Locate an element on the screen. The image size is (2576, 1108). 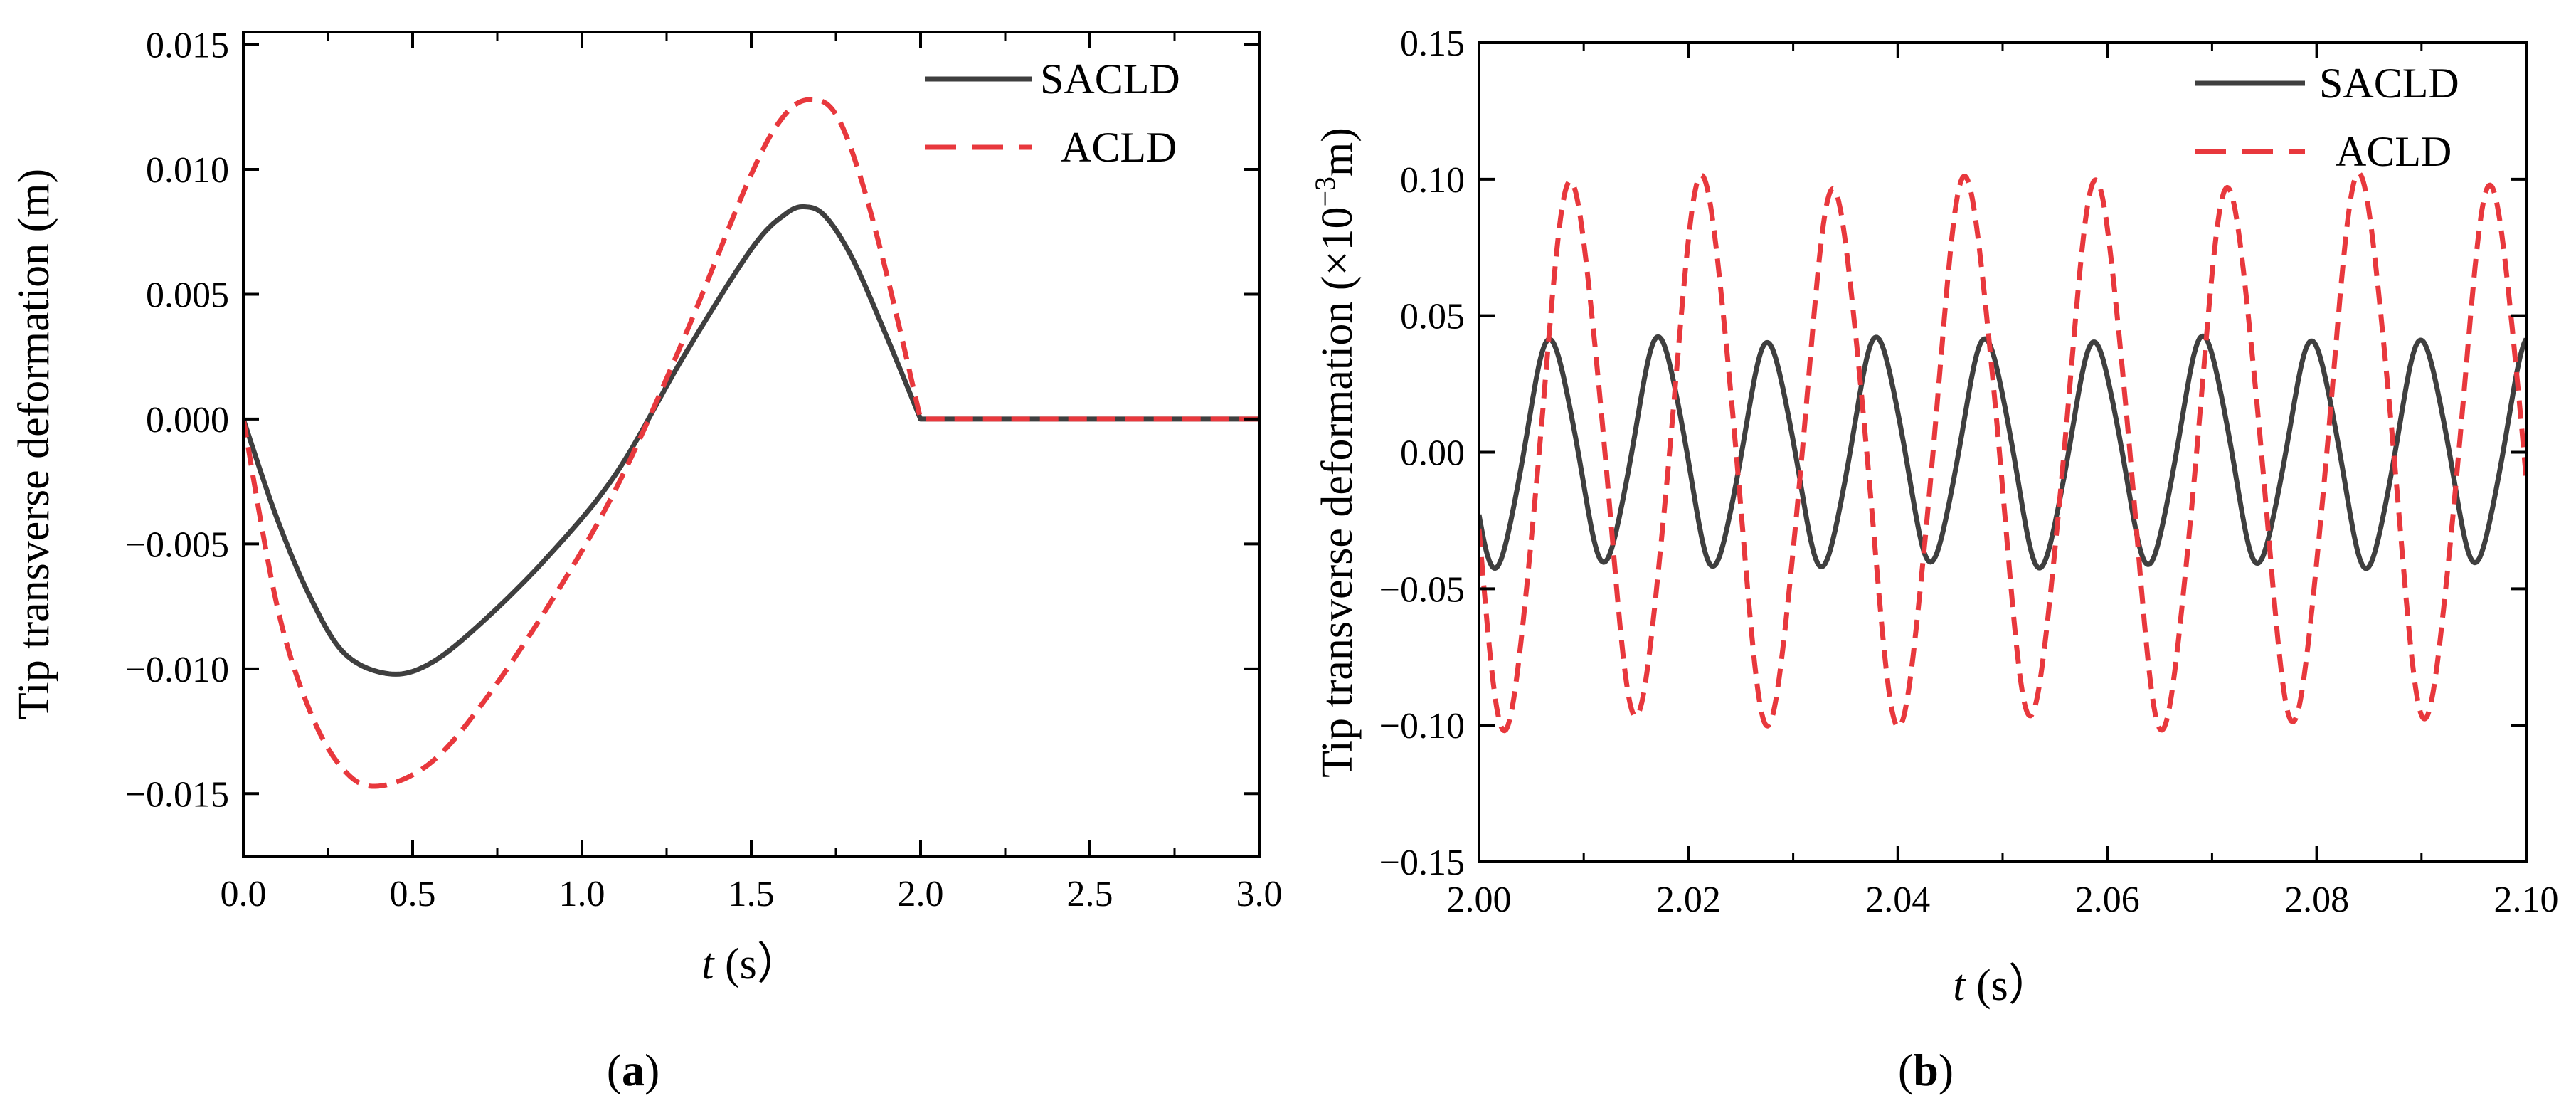
panel-a-label-letter: a is located at coordinates (633, 1070).